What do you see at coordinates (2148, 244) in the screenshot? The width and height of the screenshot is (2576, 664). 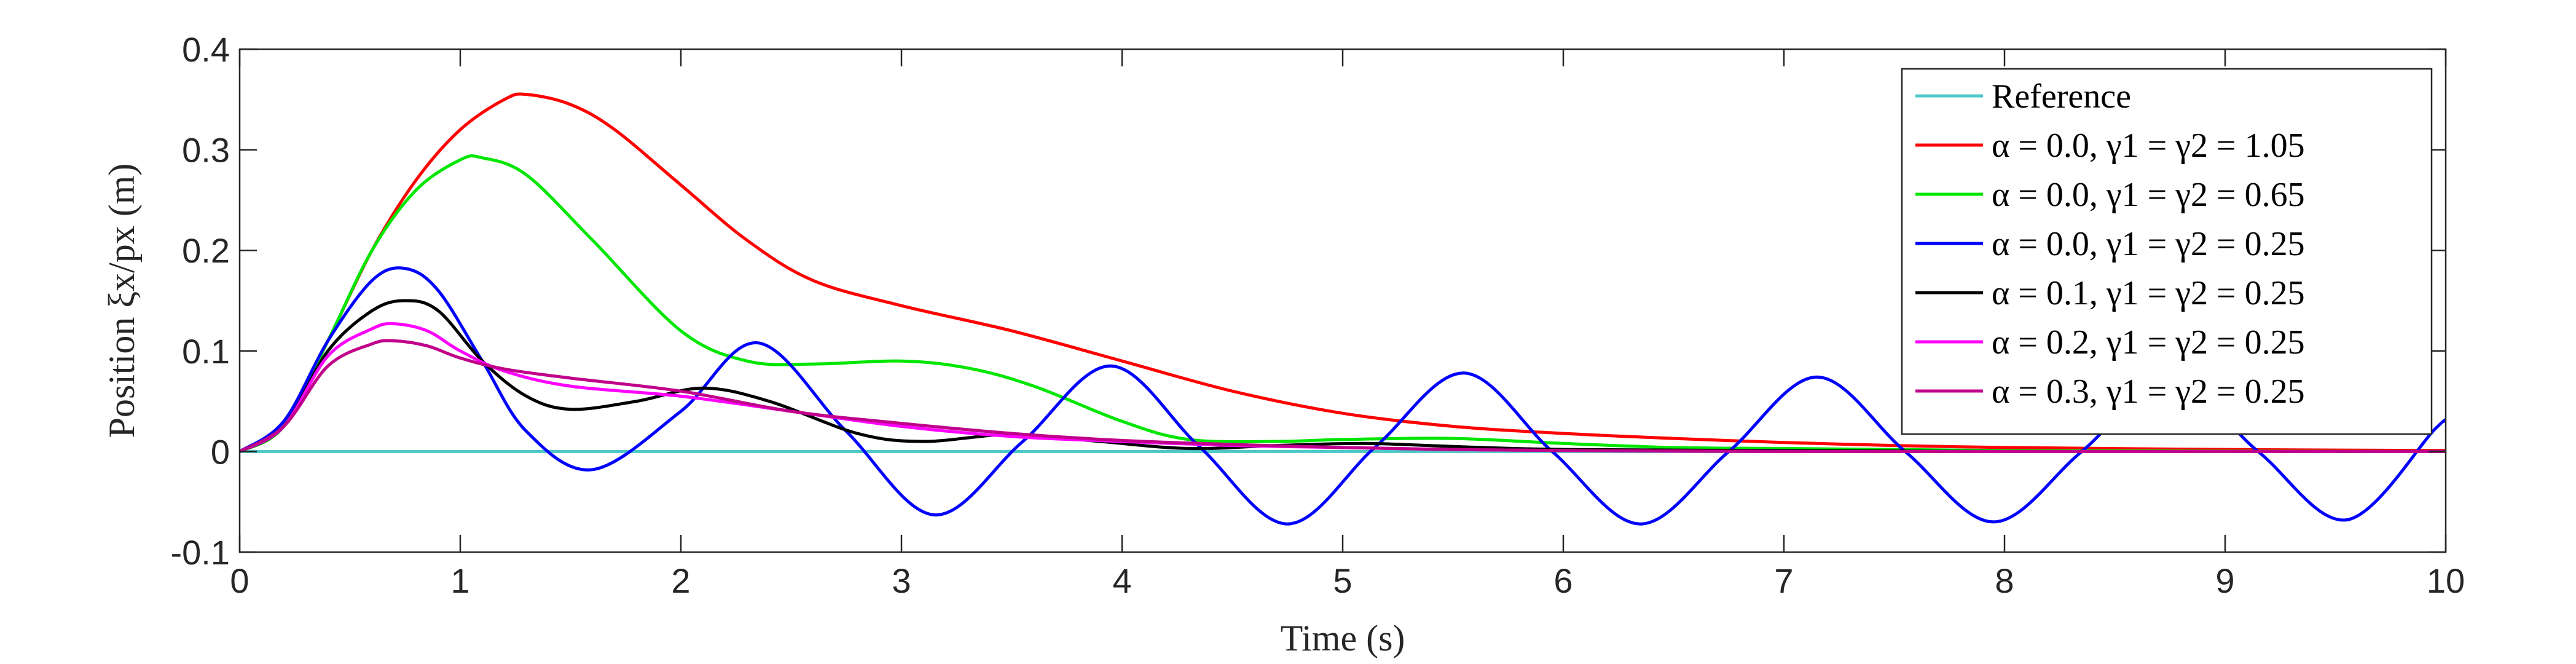 I see `legend-label-0-0-1-2-0-25: α = 0.0, γ1 = γ2 = 0.25` at bounding box center [2148, 244].